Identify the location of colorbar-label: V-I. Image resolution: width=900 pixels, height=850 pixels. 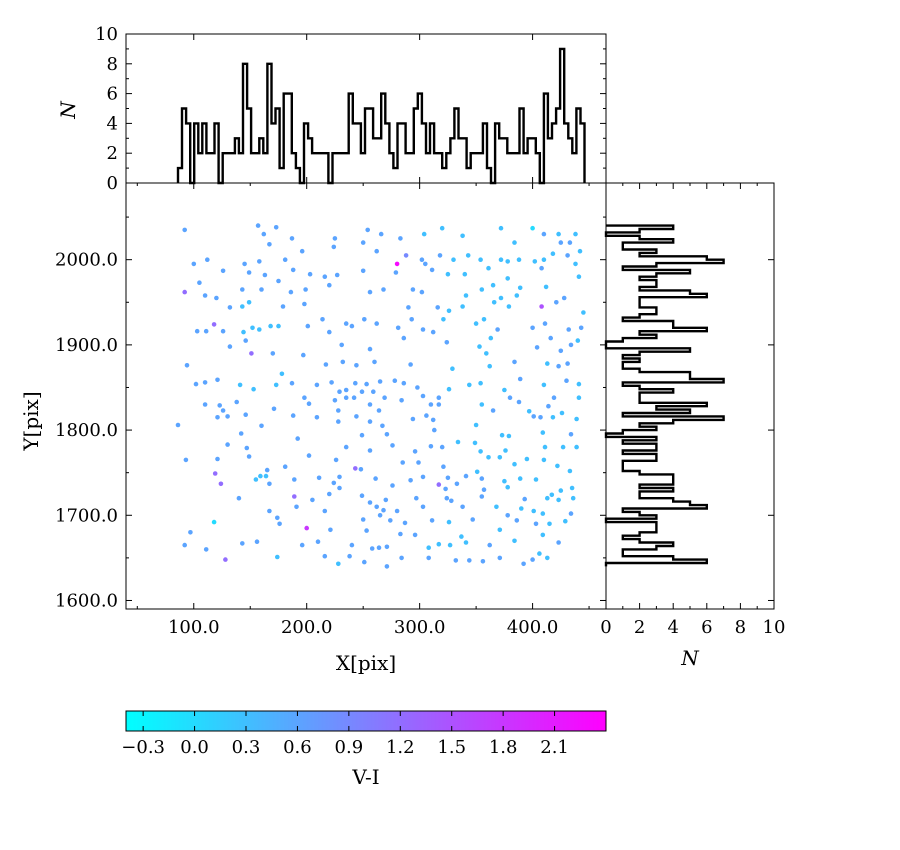
(365, 777).